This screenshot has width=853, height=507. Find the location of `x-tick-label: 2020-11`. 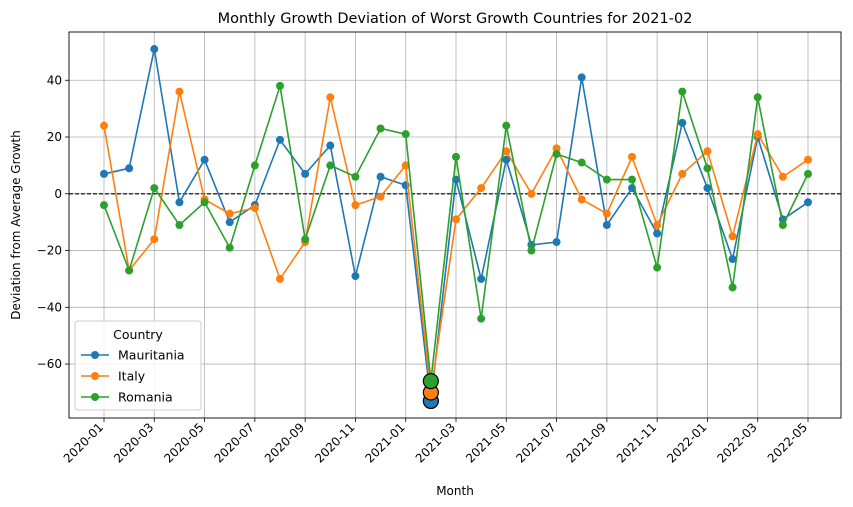

x-tick-label: 2020-11 is located at coordinates (334, 442).